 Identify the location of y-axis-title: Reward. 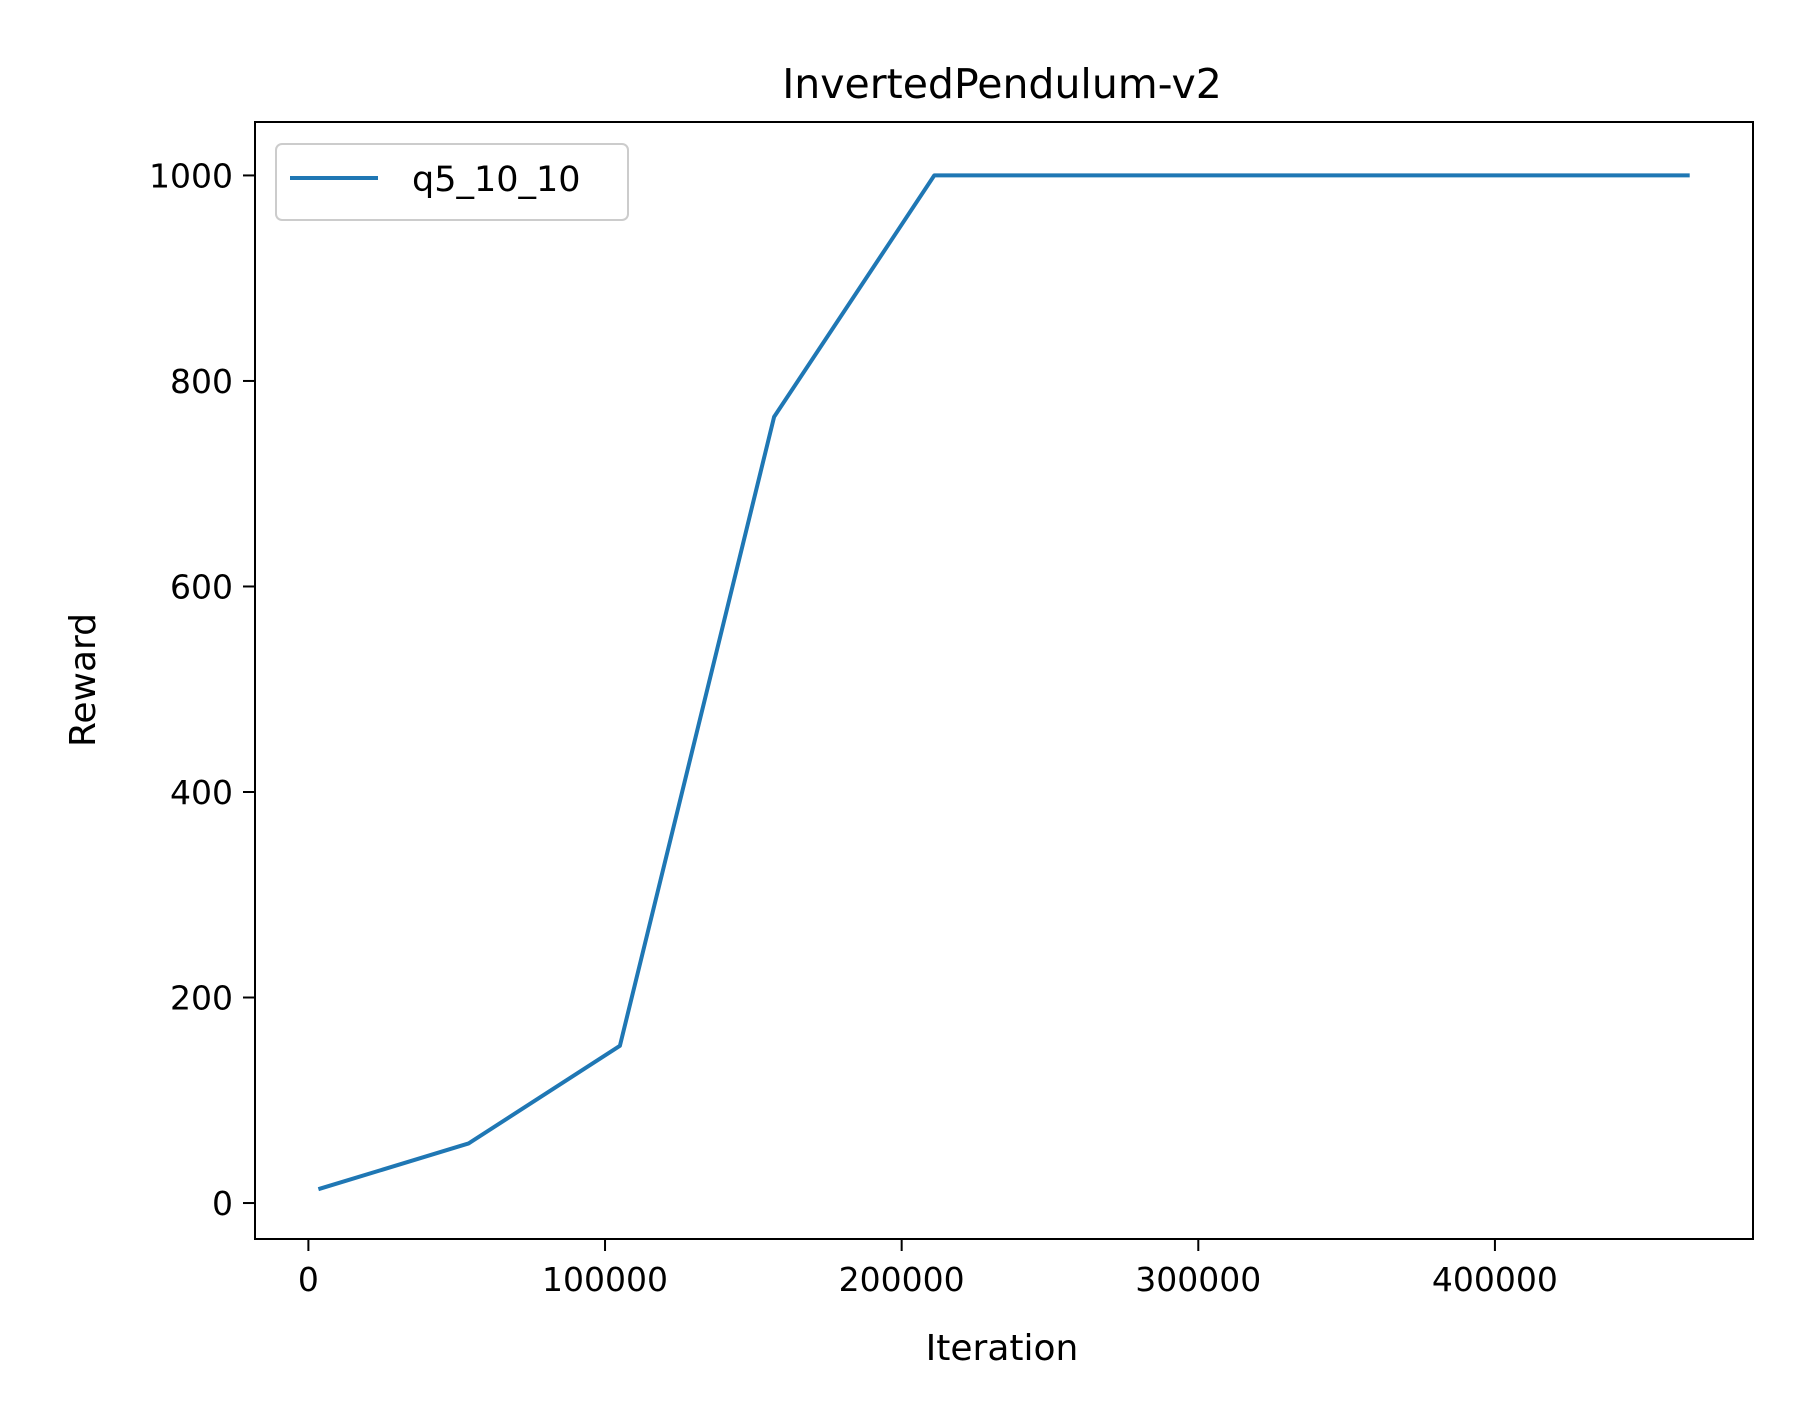
(83, 680).